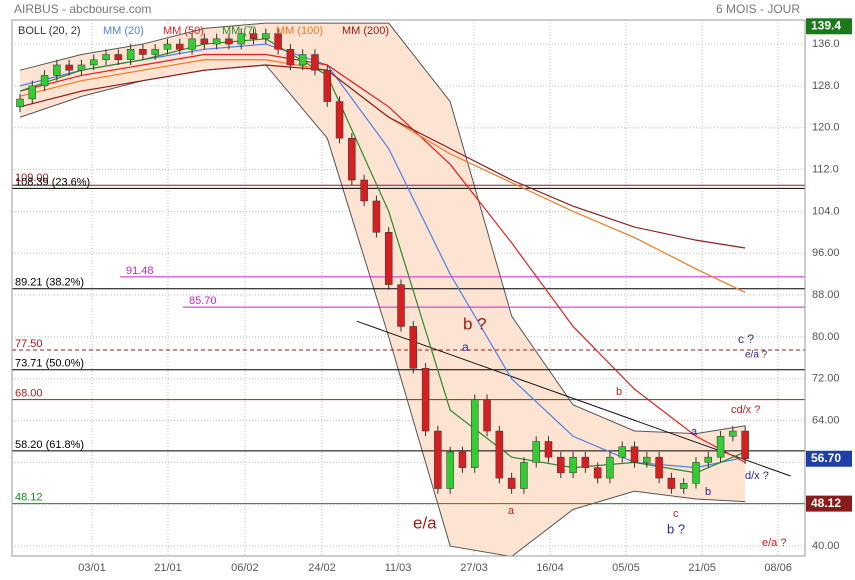 This screenshot has height=580, width=855. I want to click on annotation: b, so click(708, 492).